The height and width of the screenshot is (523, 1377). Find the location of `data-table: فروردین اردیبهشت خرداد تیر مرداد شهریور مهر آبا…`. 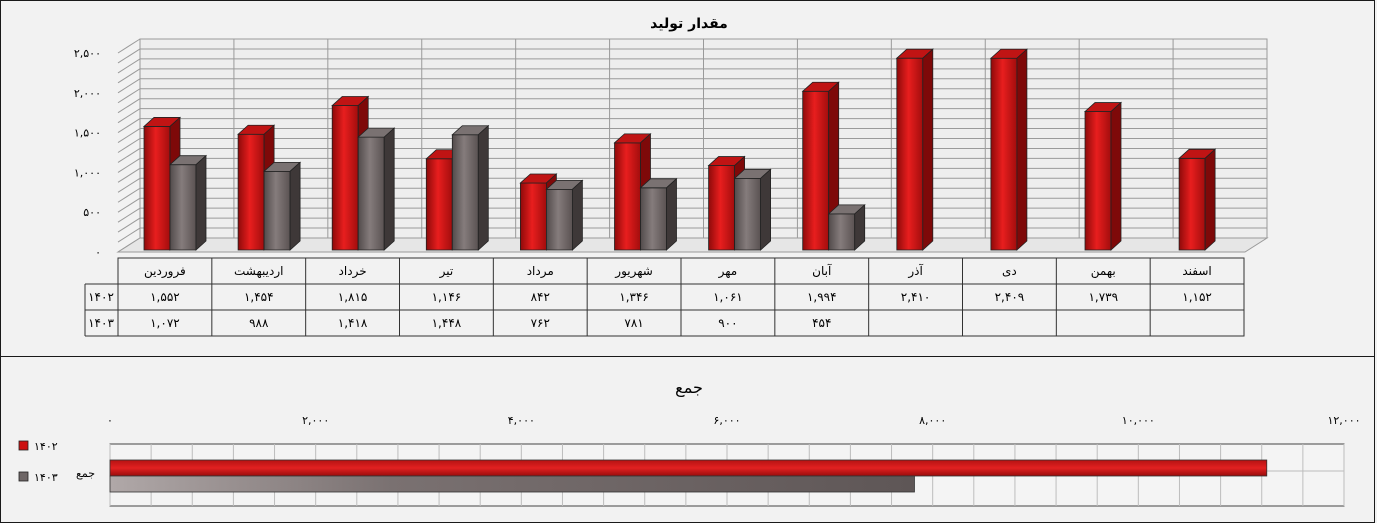

data-table: فروردین اردیبهشت خرداد تیر مرداد شهریور مهر آبا… is located at coordinates (664, 297).